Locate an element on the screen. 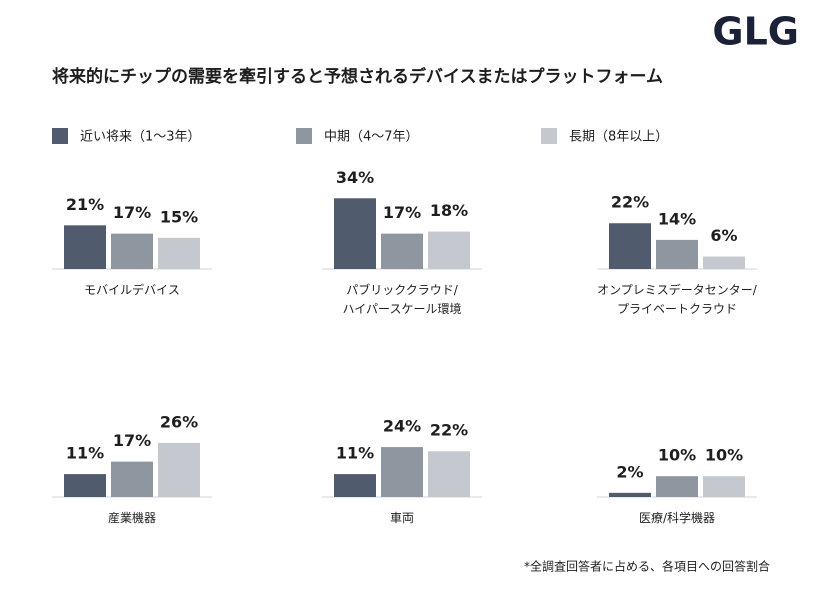  value-label: 14% is located at coordinates (677, 218).